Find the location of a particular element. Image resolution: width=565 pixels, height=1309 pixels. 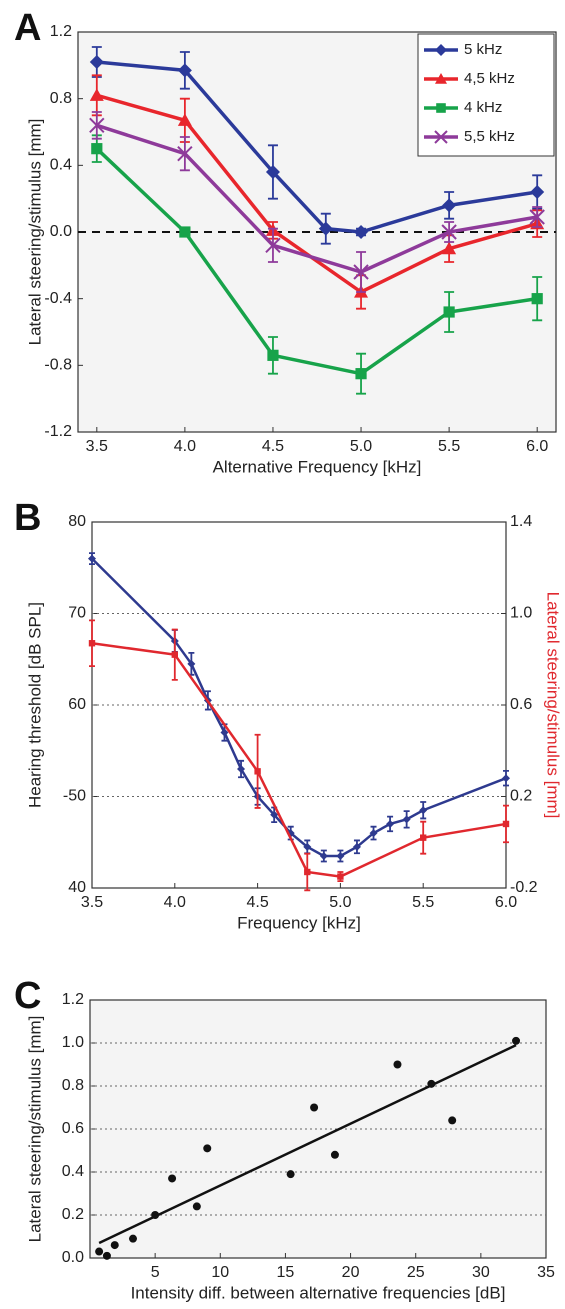

legend-label: 5,5 kHz is located at coordinates (489, 136).